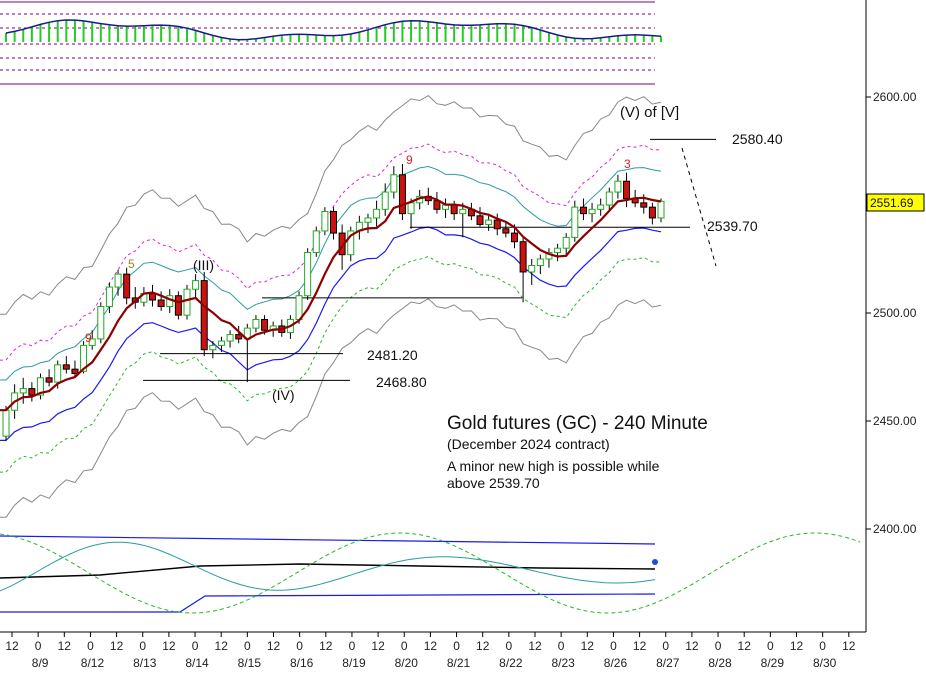 The width and height of the screenshot is (926, 679). Describe the element at coordinates (627, 164) in the screenshot. I see `count-label-3: 3` at that location.